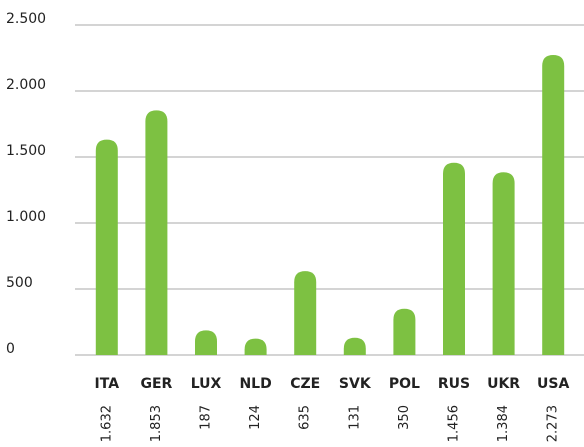 The image size is (584, 447). Describe the element at coordinates (156, 384) in the screenshot. I see `x-tick-label: GER` at that location.